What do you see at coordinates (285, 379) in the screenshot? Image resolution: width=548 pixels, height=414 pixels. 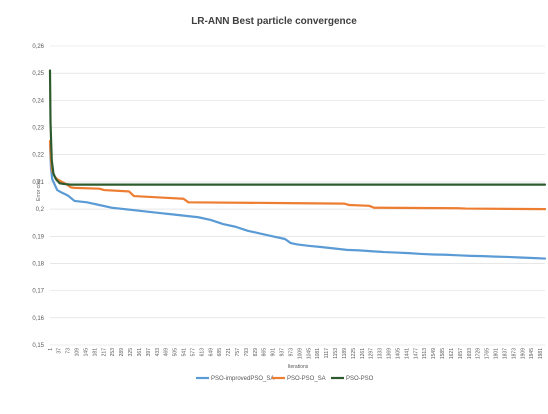 I see `legend: PSO-improvedPSO_SA PSO-PSO_SA PSO-PSO` at bounding box center [285, 379].